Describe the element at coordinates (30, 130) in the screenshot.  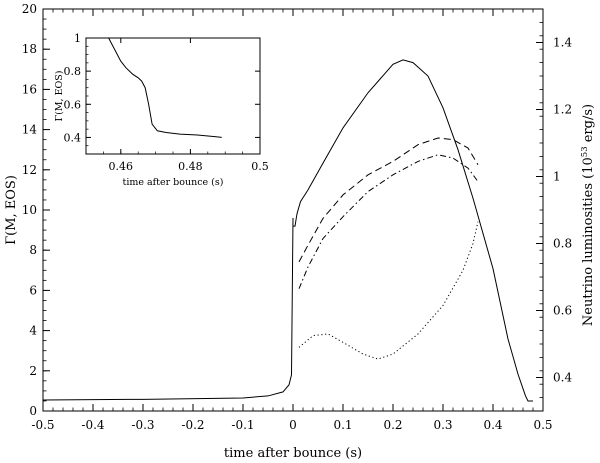
I see `y-tick-label: 14` at that location.